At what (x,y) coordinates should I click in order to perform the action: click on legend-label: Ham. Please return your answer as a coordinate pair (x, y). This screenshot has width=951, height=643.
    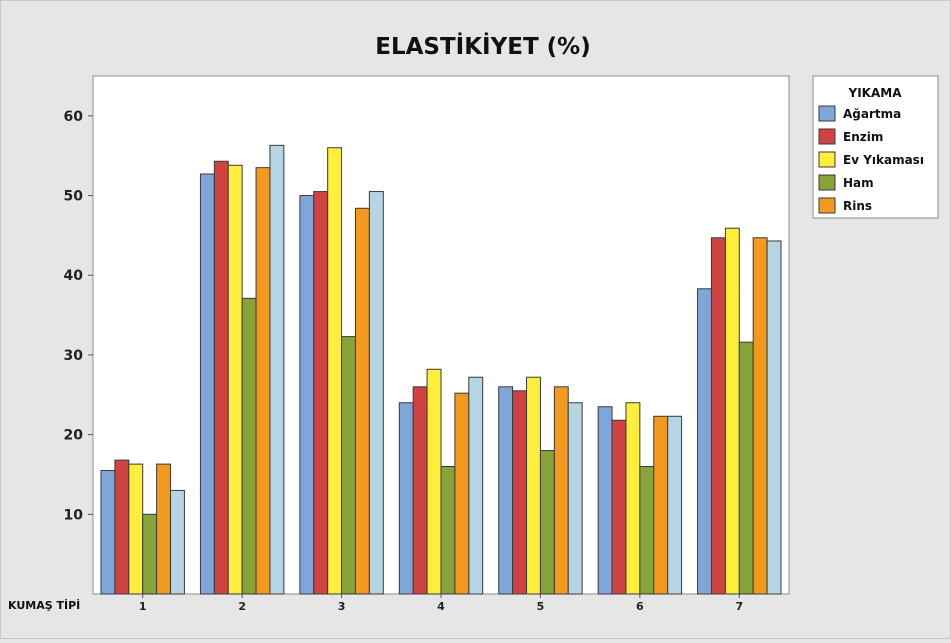
    Looking at the image, I should click on (858, 183).